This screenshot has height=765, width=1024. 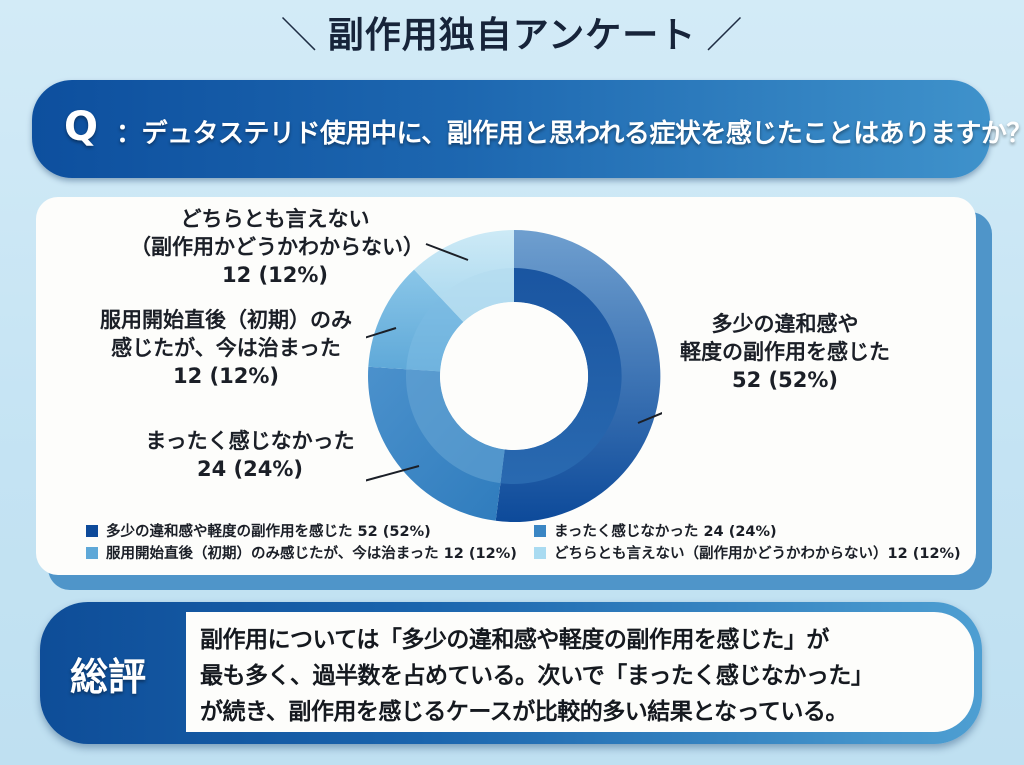 I want to click on slice-uncertain-inner, so click(x=477, y=295).